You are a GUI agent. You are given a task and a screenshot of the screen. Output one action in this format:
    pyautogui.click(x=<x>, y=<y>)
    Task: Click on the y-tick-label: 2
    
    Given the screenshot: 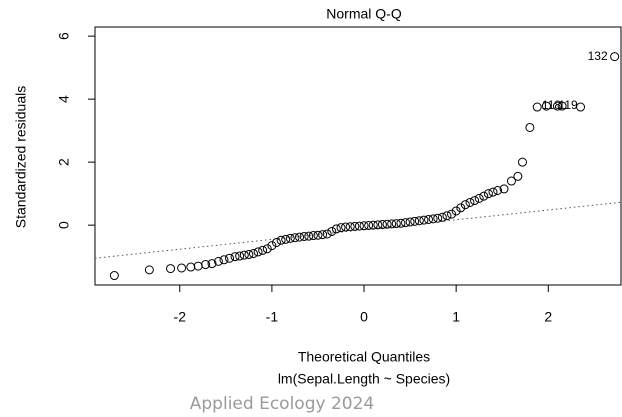 What is the action you would take?
    pyautogui.click(x=64, y=162)
    